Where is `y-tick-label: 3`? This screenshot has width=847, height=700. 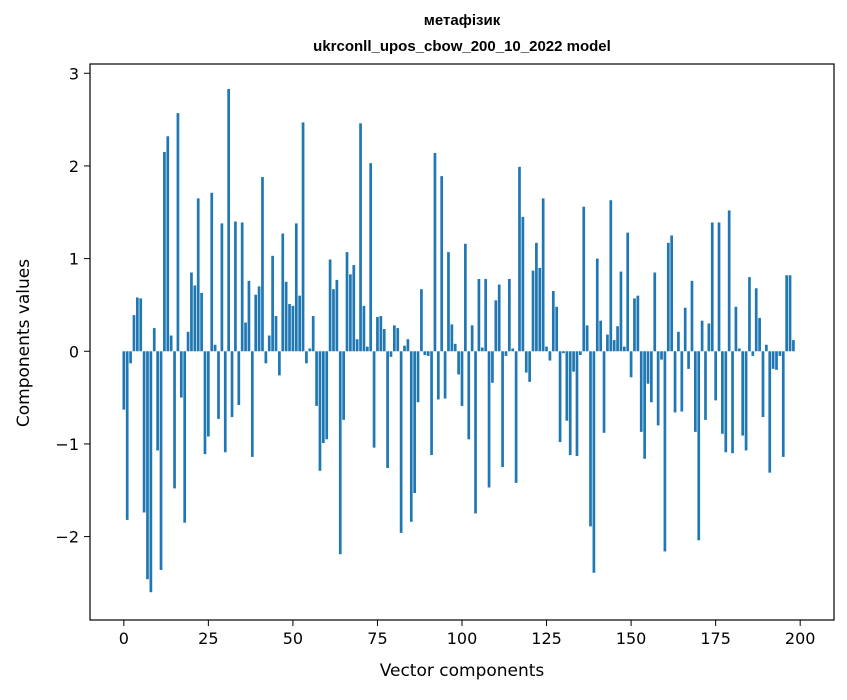
y-tick-label: 3 is located at coordinates (74, 73).